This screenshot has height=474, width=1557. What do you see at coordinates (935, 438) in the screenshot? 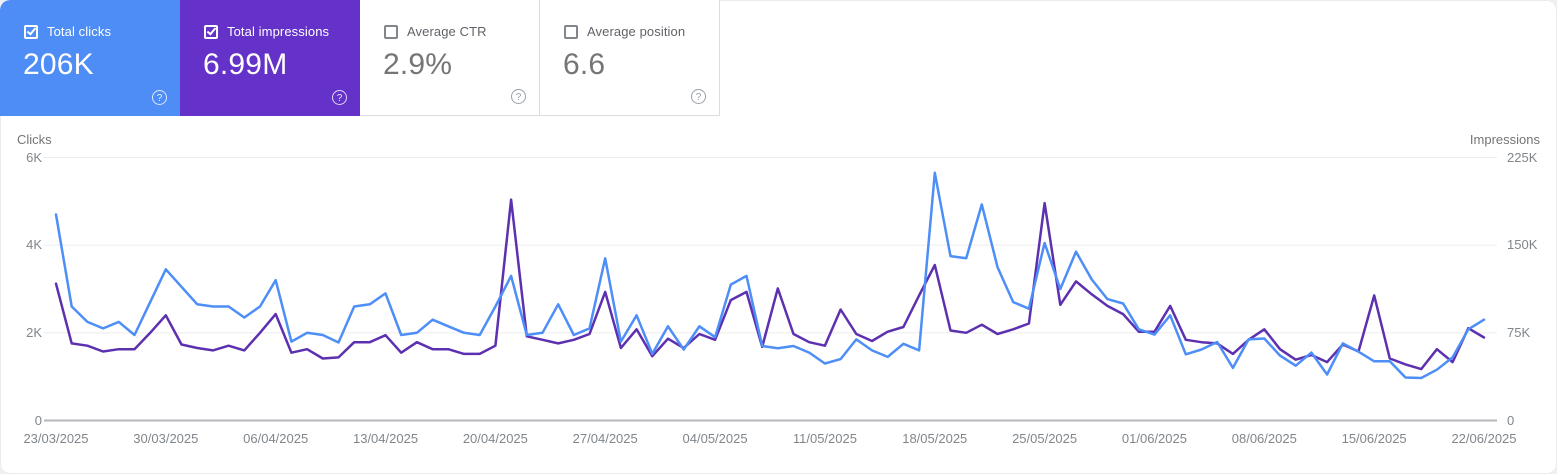
I see `x-axis-date-label: 18/05/2025` at bounding box center [935, 438].